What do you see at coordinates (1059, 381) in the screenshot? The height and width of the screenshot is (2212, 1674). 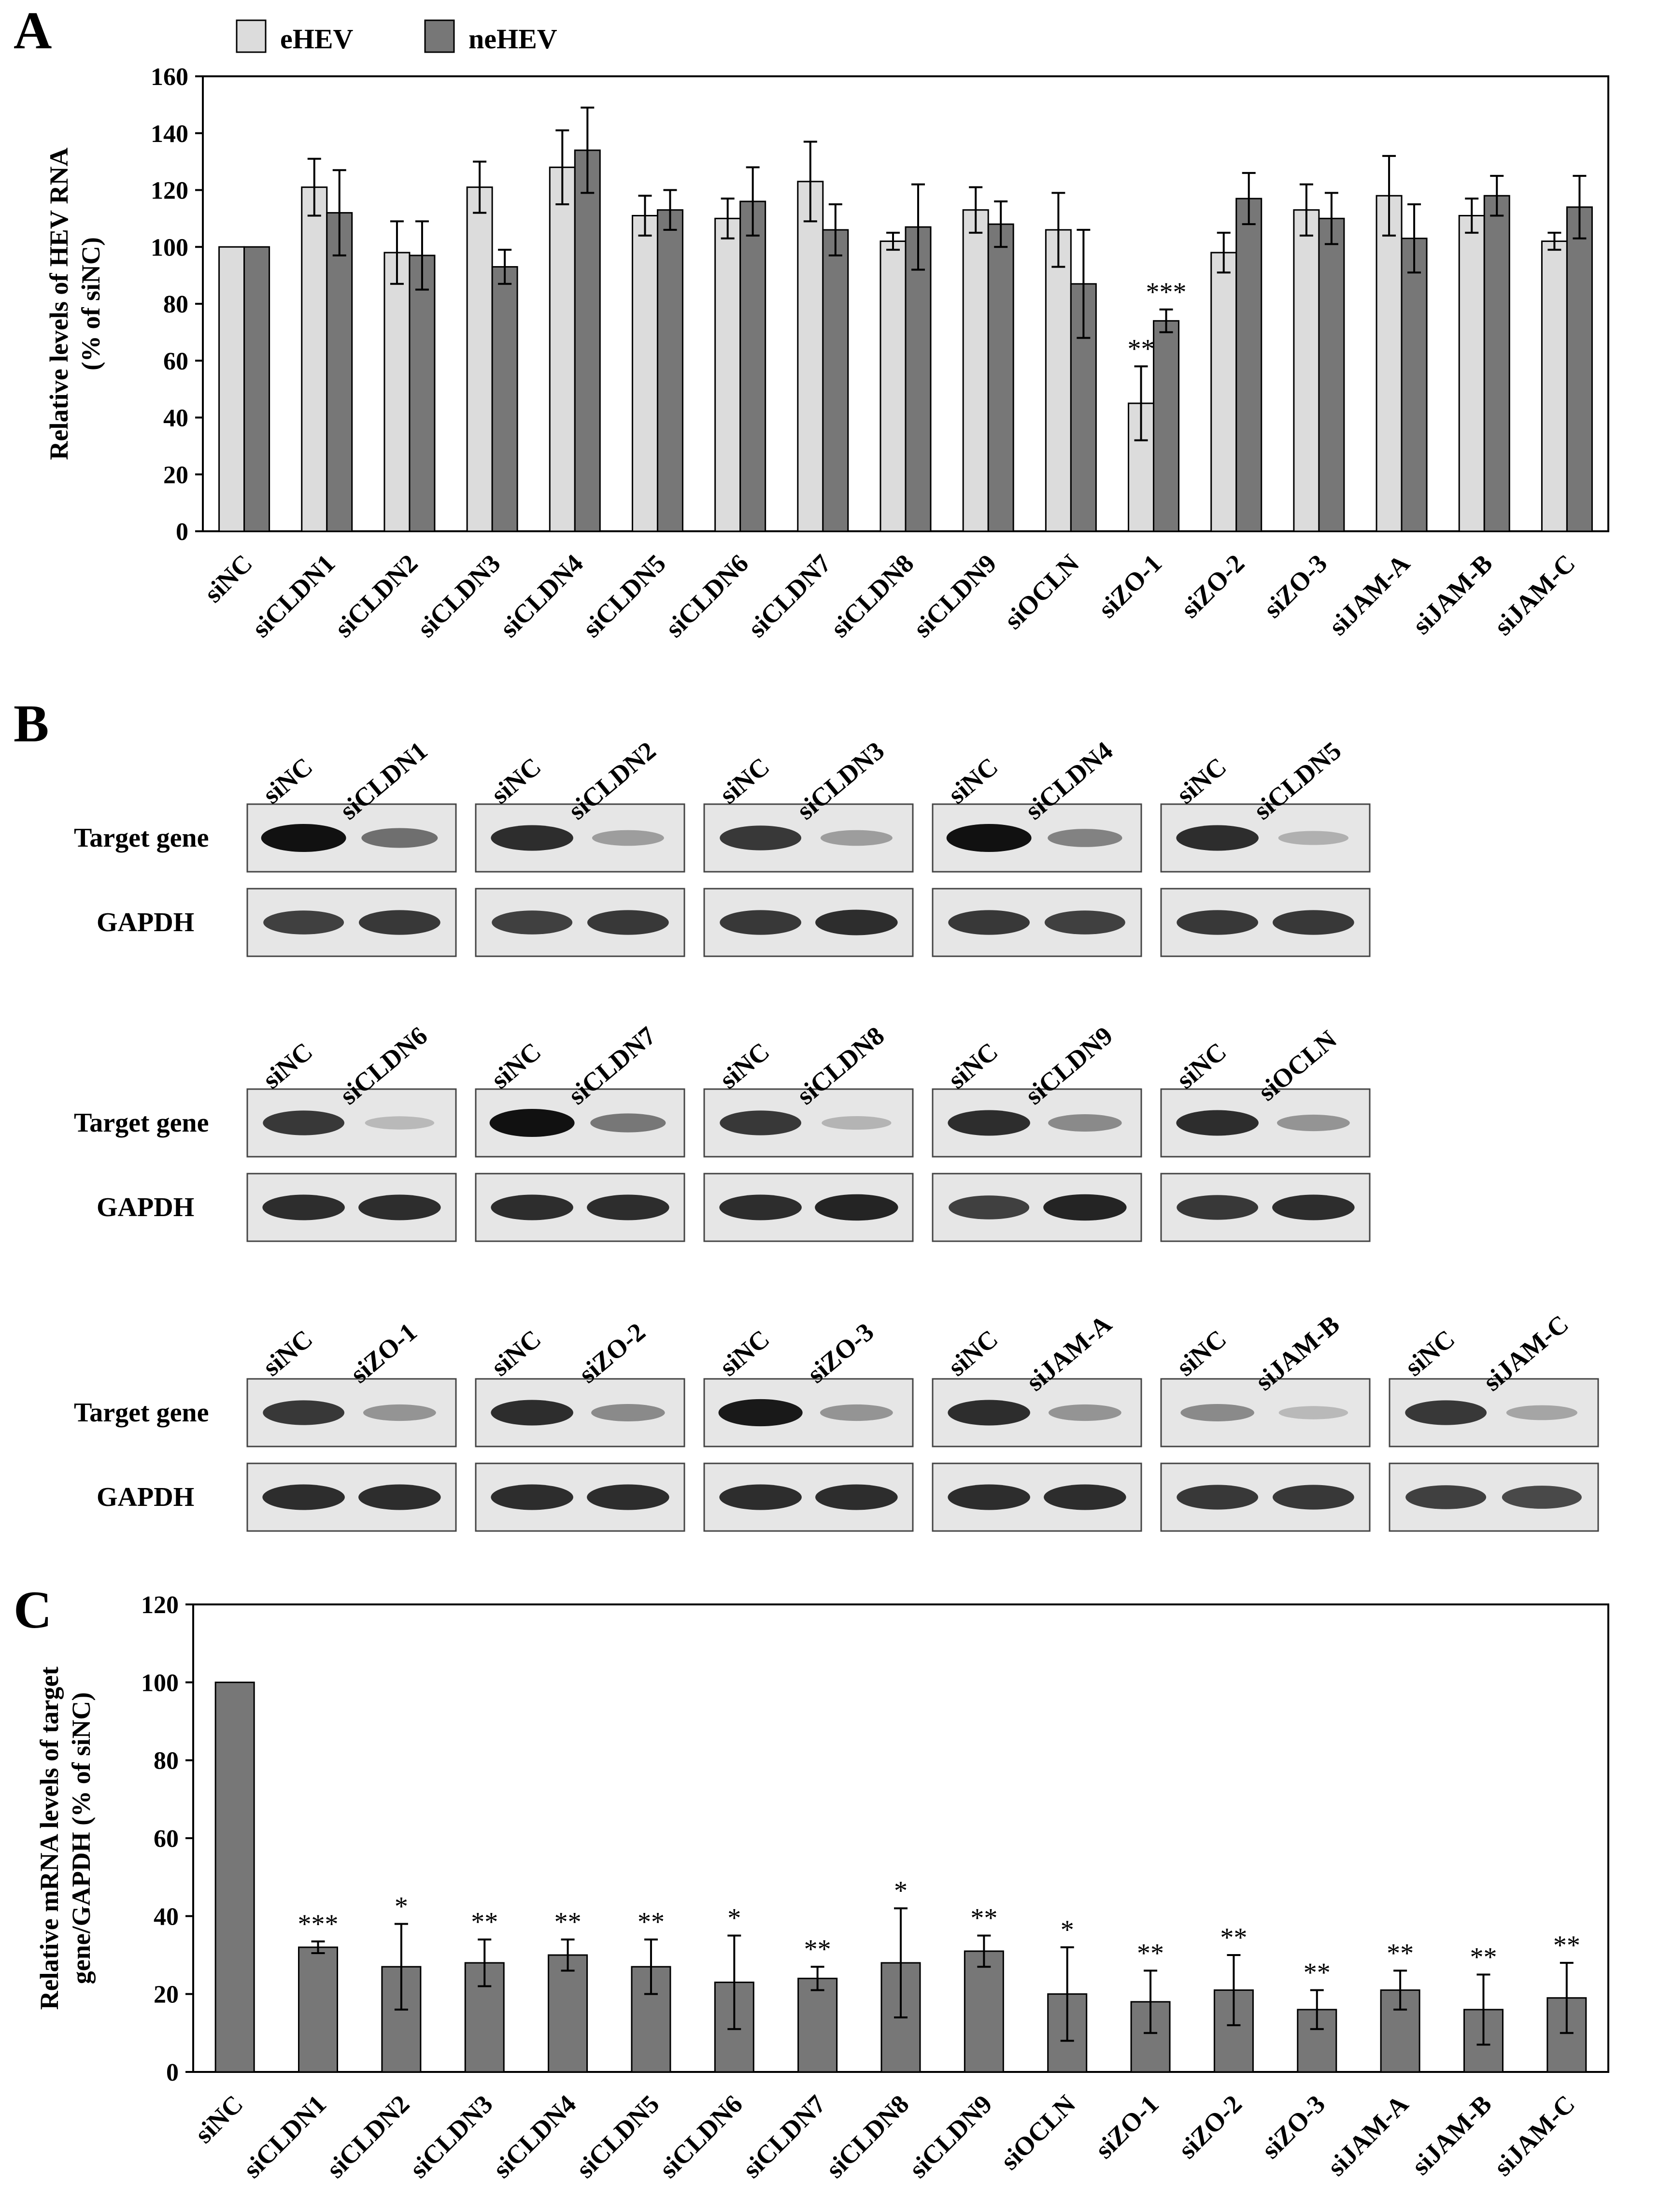 I see `bar-ehev-siocln` at bounding box center [1059, 381].